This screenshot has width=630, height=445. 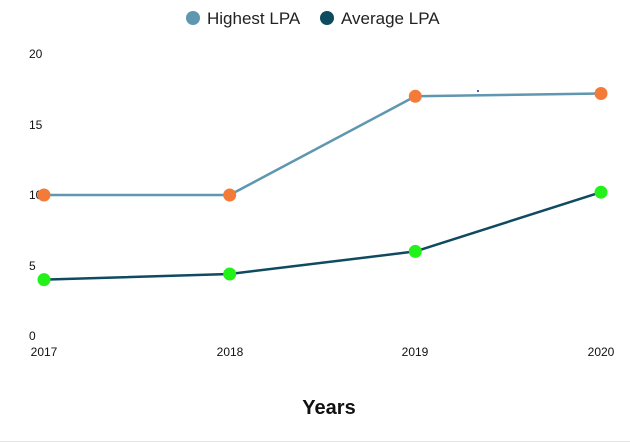 What do you see at coordinates (230, 352) in the screenshot?
I see `x-tick-label: 2018` at bounding box center [230, 352].